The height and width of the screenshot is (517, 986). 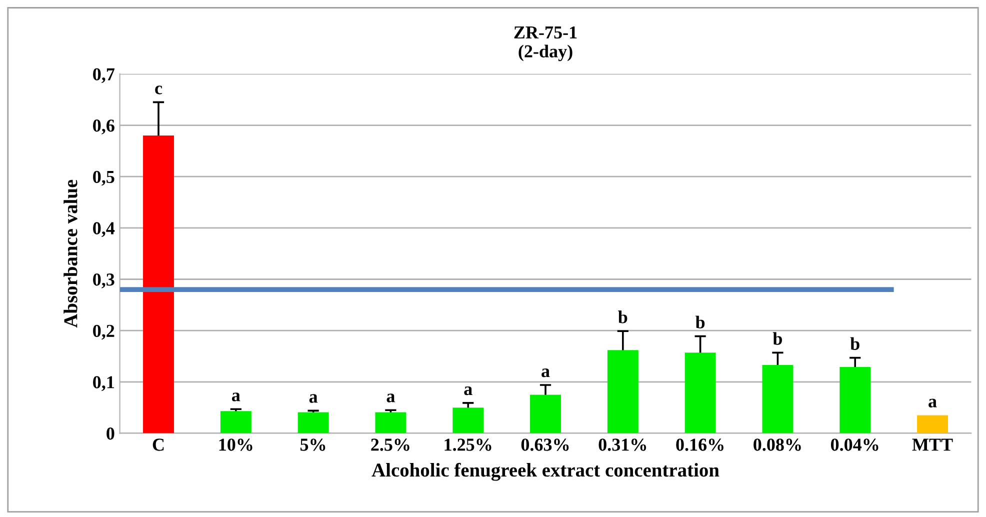 What do you see at coordinates (932, 444) in the screenshot?
I see `x-tick-label: MTT` at bounding box center [932, 444].